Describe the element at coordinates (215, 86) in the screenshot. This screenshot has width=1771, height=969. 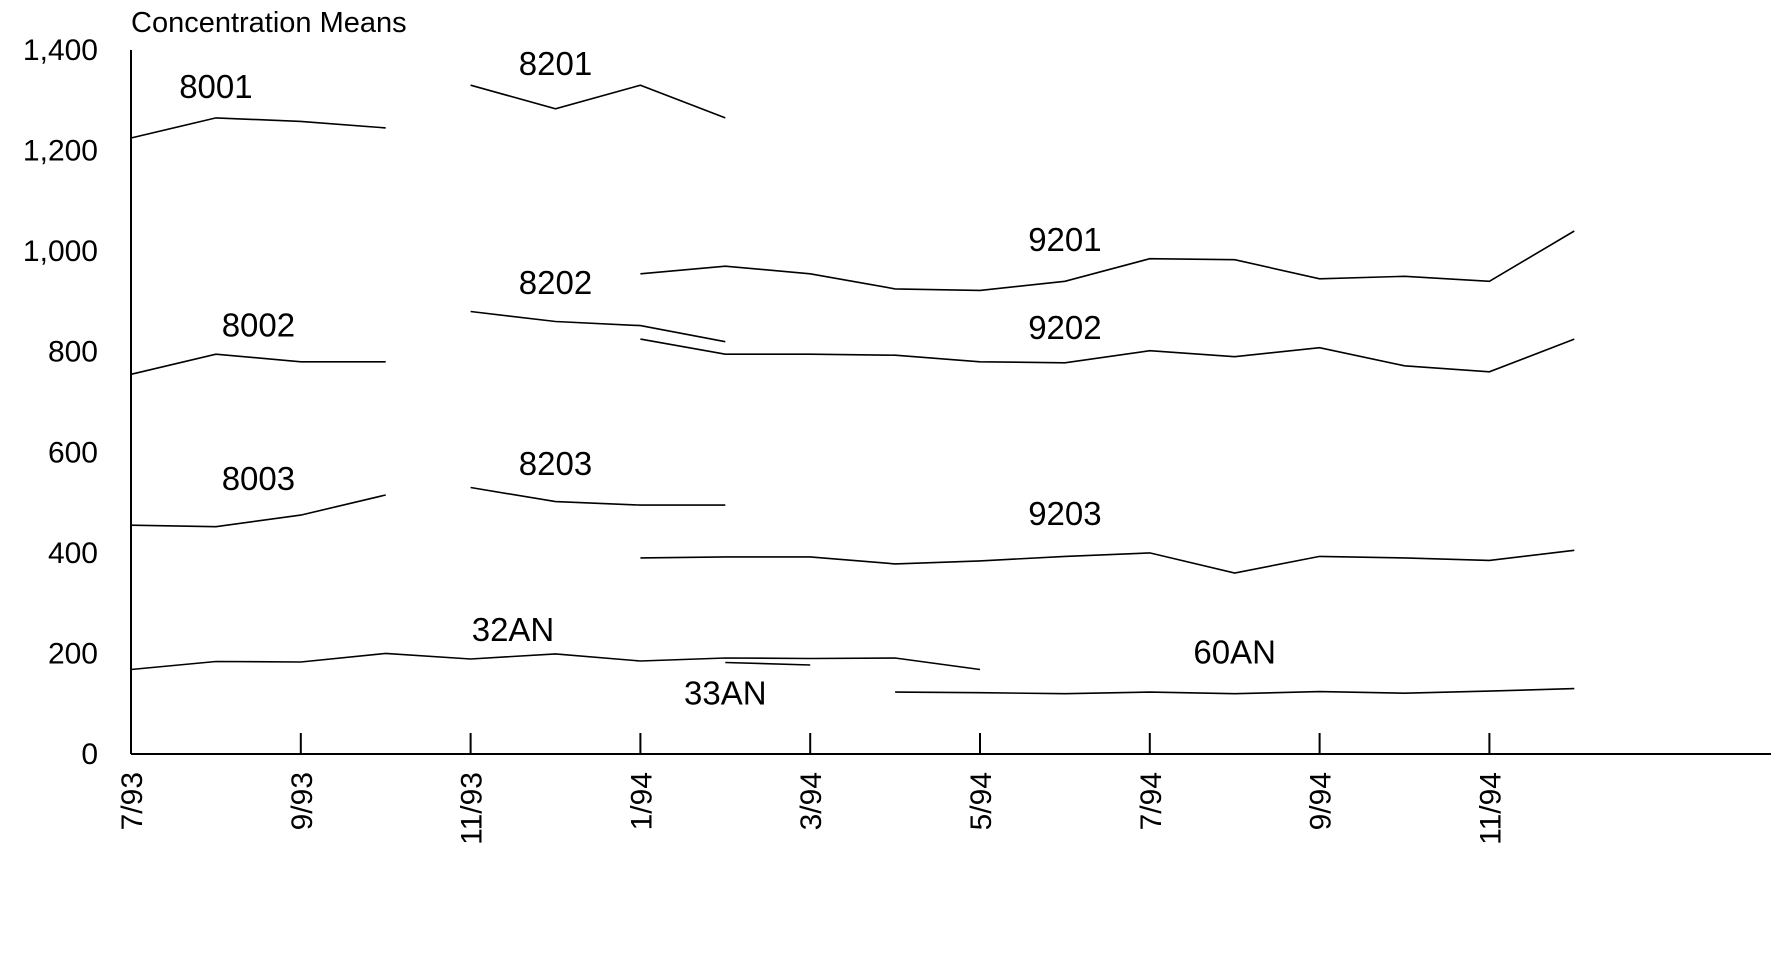
I see `series-label-8001: 8001` at that location.